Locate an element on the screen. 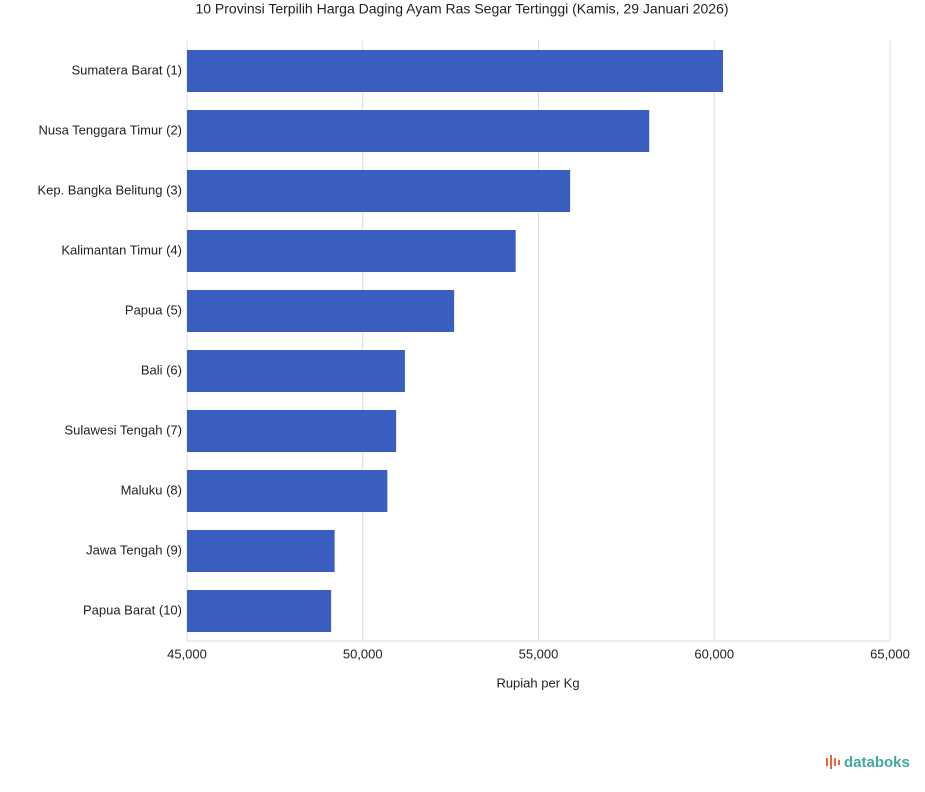  y-tick-label: Kep. Bangka Belitung (3) is located at coordinates (109, 189).